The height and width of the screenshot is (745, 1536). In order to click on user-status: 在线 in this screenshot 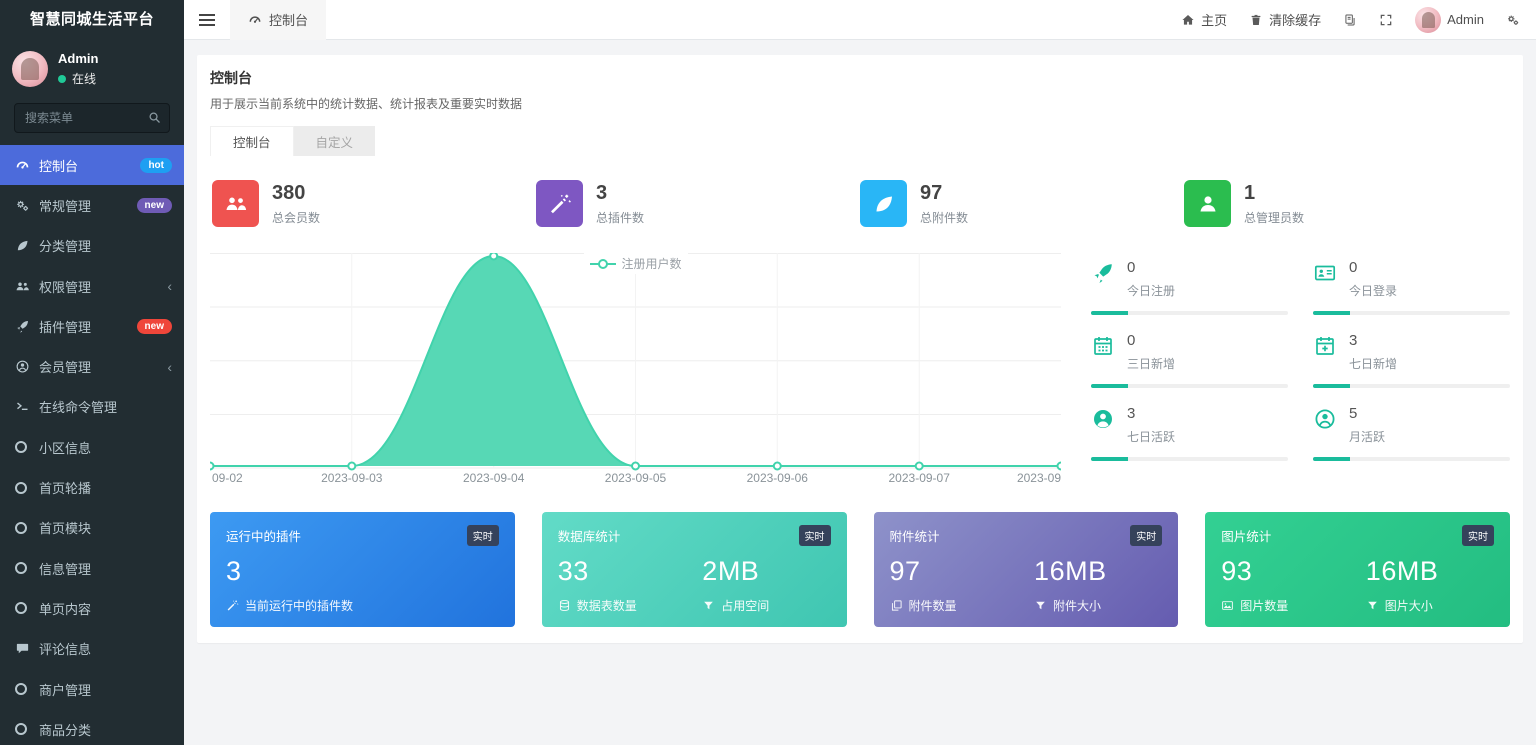, I will do `click(78, 78)`.